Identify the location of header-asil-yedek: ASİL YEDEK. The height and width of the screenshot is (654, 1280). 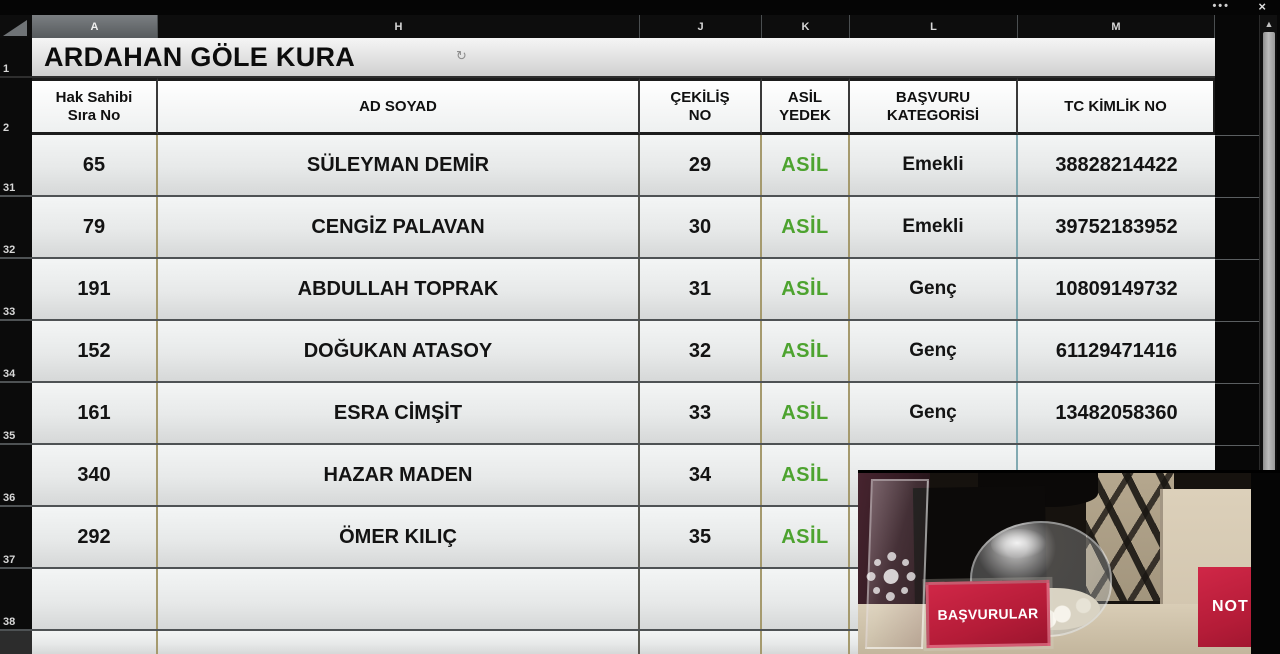
(806, 106).